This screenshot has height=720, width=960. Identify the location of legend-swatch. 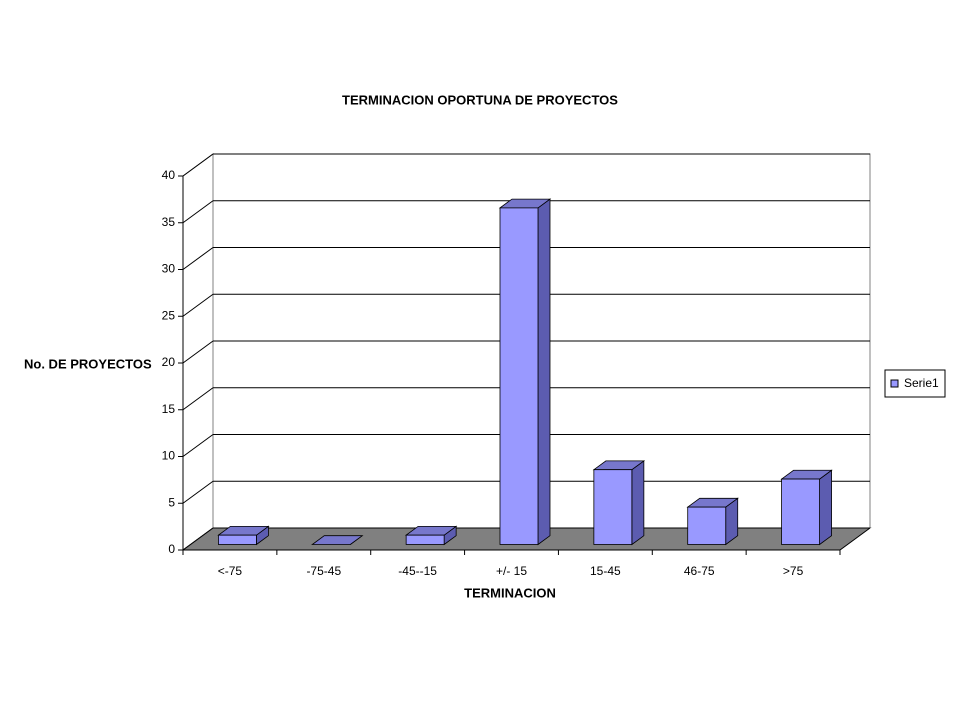
(894, 383).